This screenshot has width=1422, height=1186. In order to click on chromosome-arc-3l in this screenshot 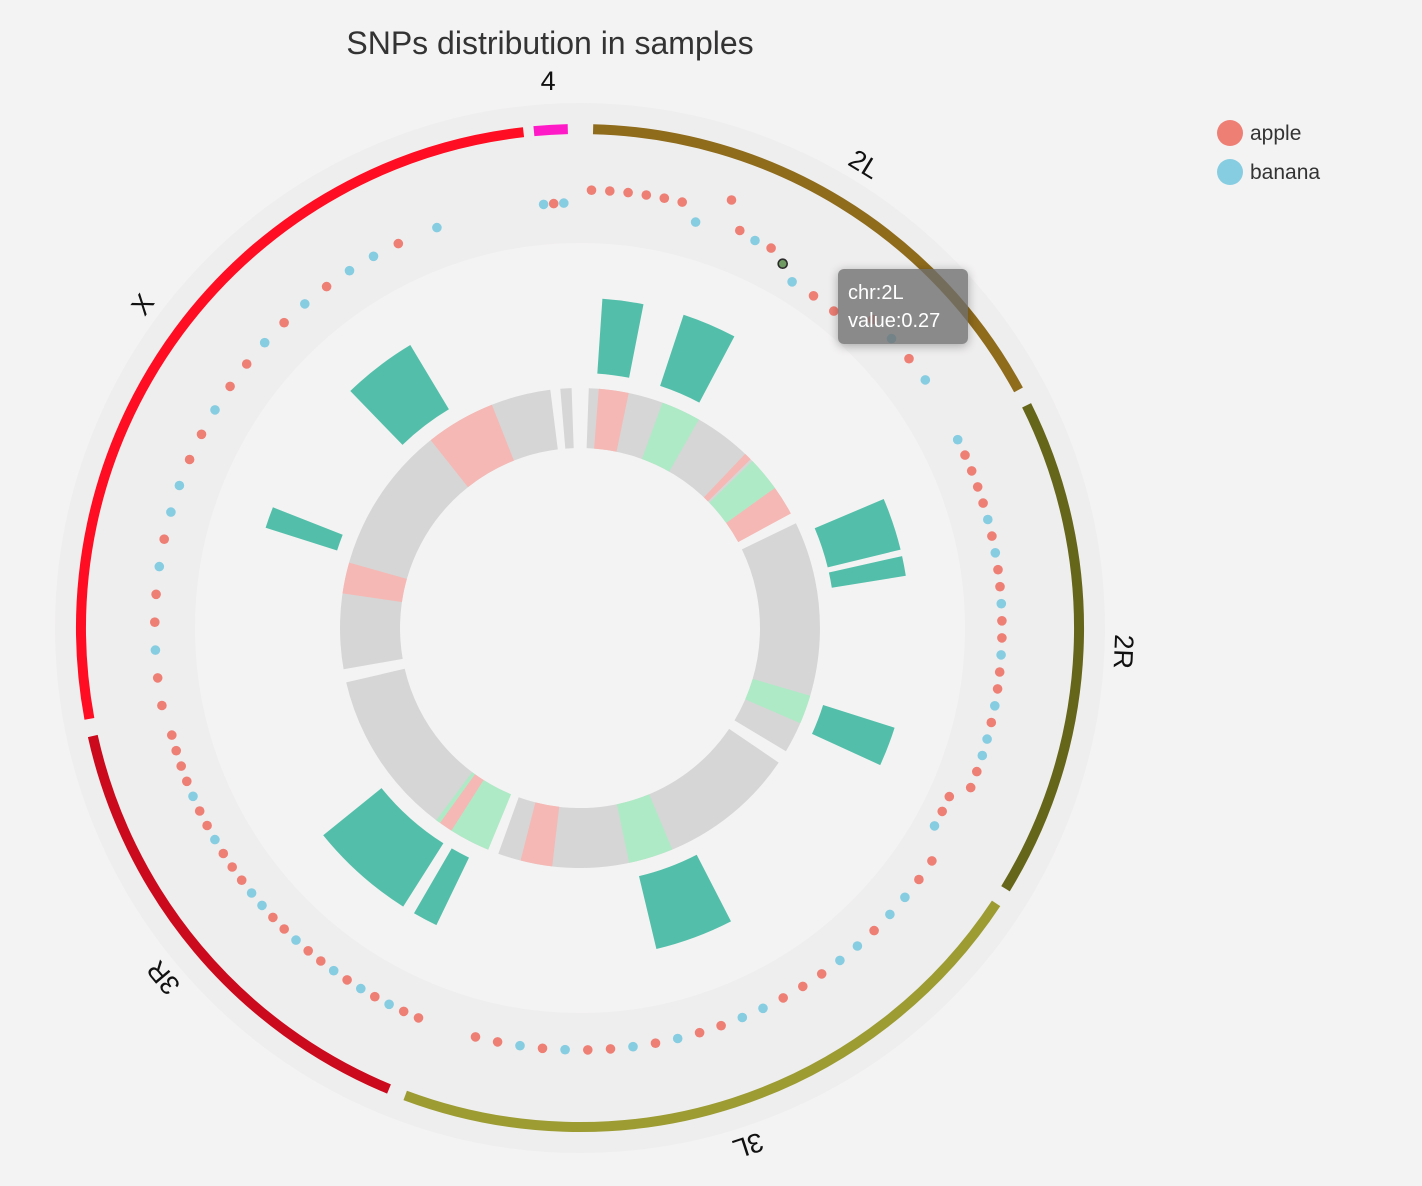, I will do `click(702, 1016)`.